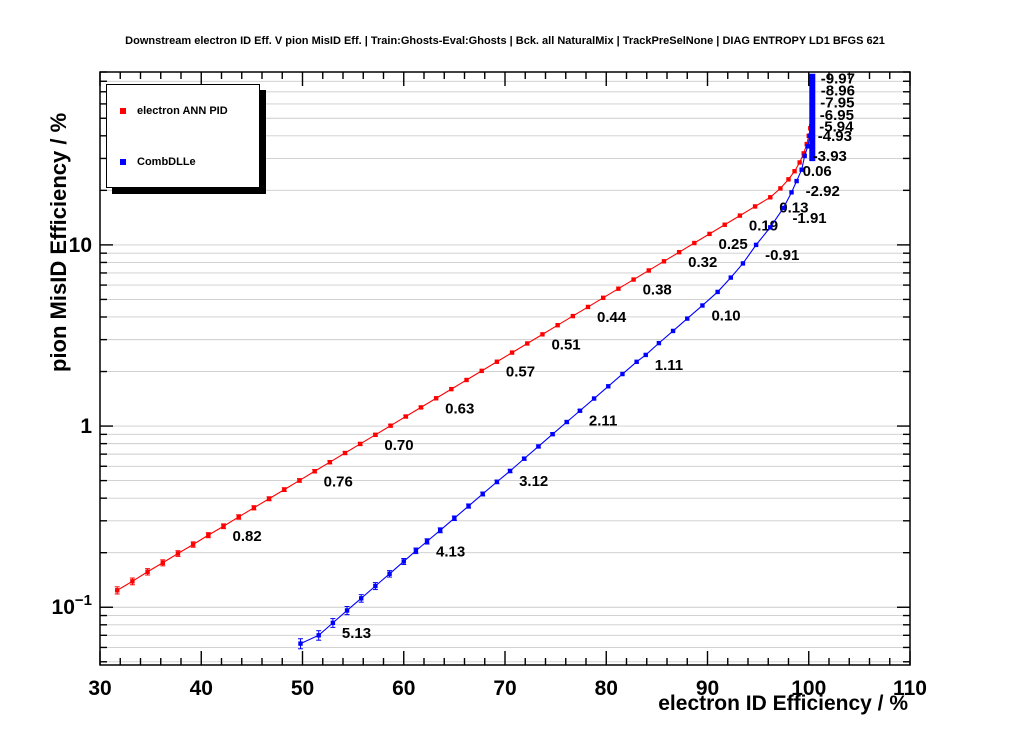 The image size is (1020, 740). I want to click on legend-entry-electron-ann-pid: electron ANN PID, so click(183, 111).